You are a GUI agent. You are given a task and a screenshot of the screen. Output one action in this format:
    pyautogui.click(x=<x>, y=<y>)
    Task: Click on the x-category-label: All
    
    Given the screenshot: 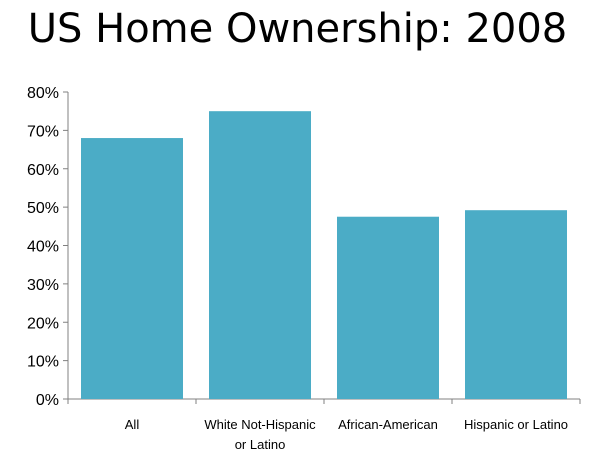 What is the action you would take?
    pyautogui.click(x=132, y=424)
    